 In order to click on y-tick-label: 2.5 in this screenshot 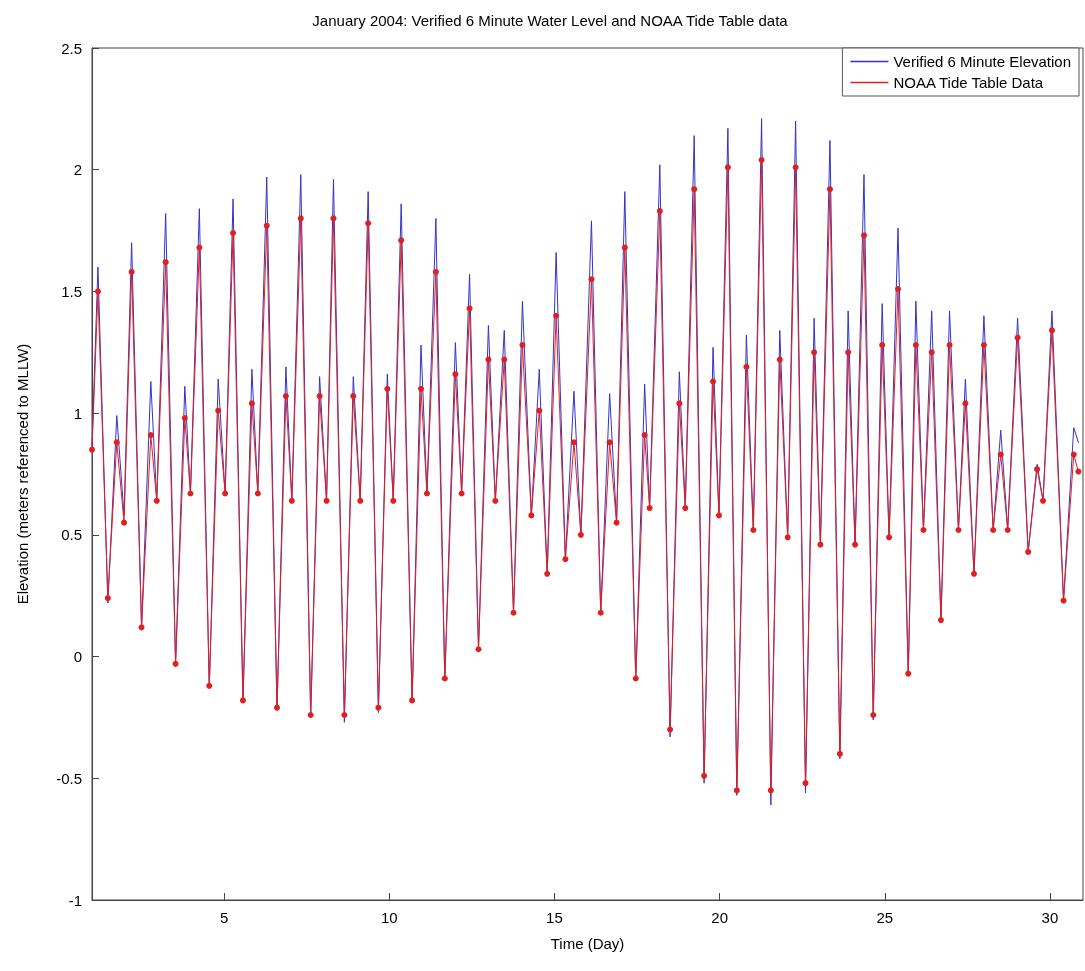, I will do `click(71, 48)`.